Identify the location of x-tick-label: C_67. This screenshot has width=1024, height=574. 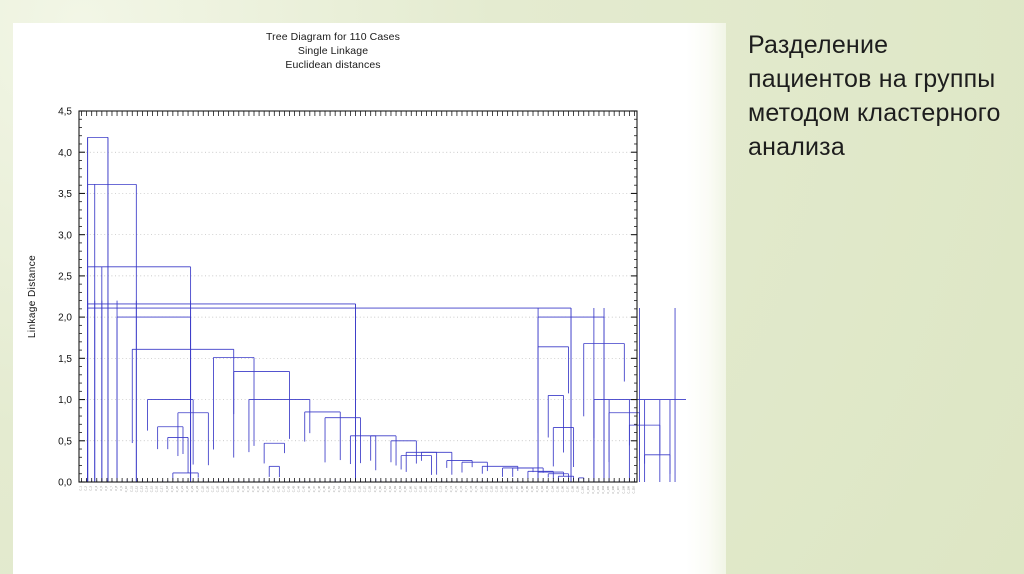
(415, 488).